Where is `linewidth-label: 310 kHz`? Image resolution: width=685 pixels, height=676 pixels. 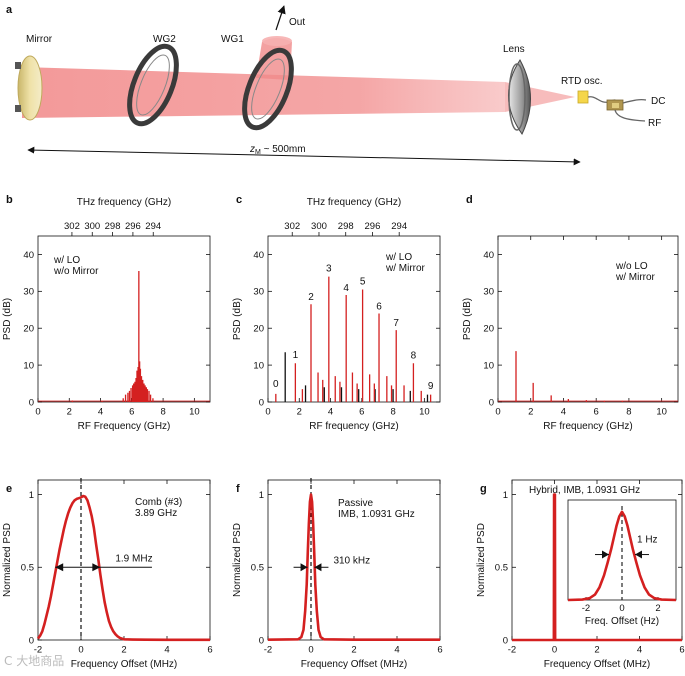 linewidth-label: 310 kHz is located at coordinates (351, 560).